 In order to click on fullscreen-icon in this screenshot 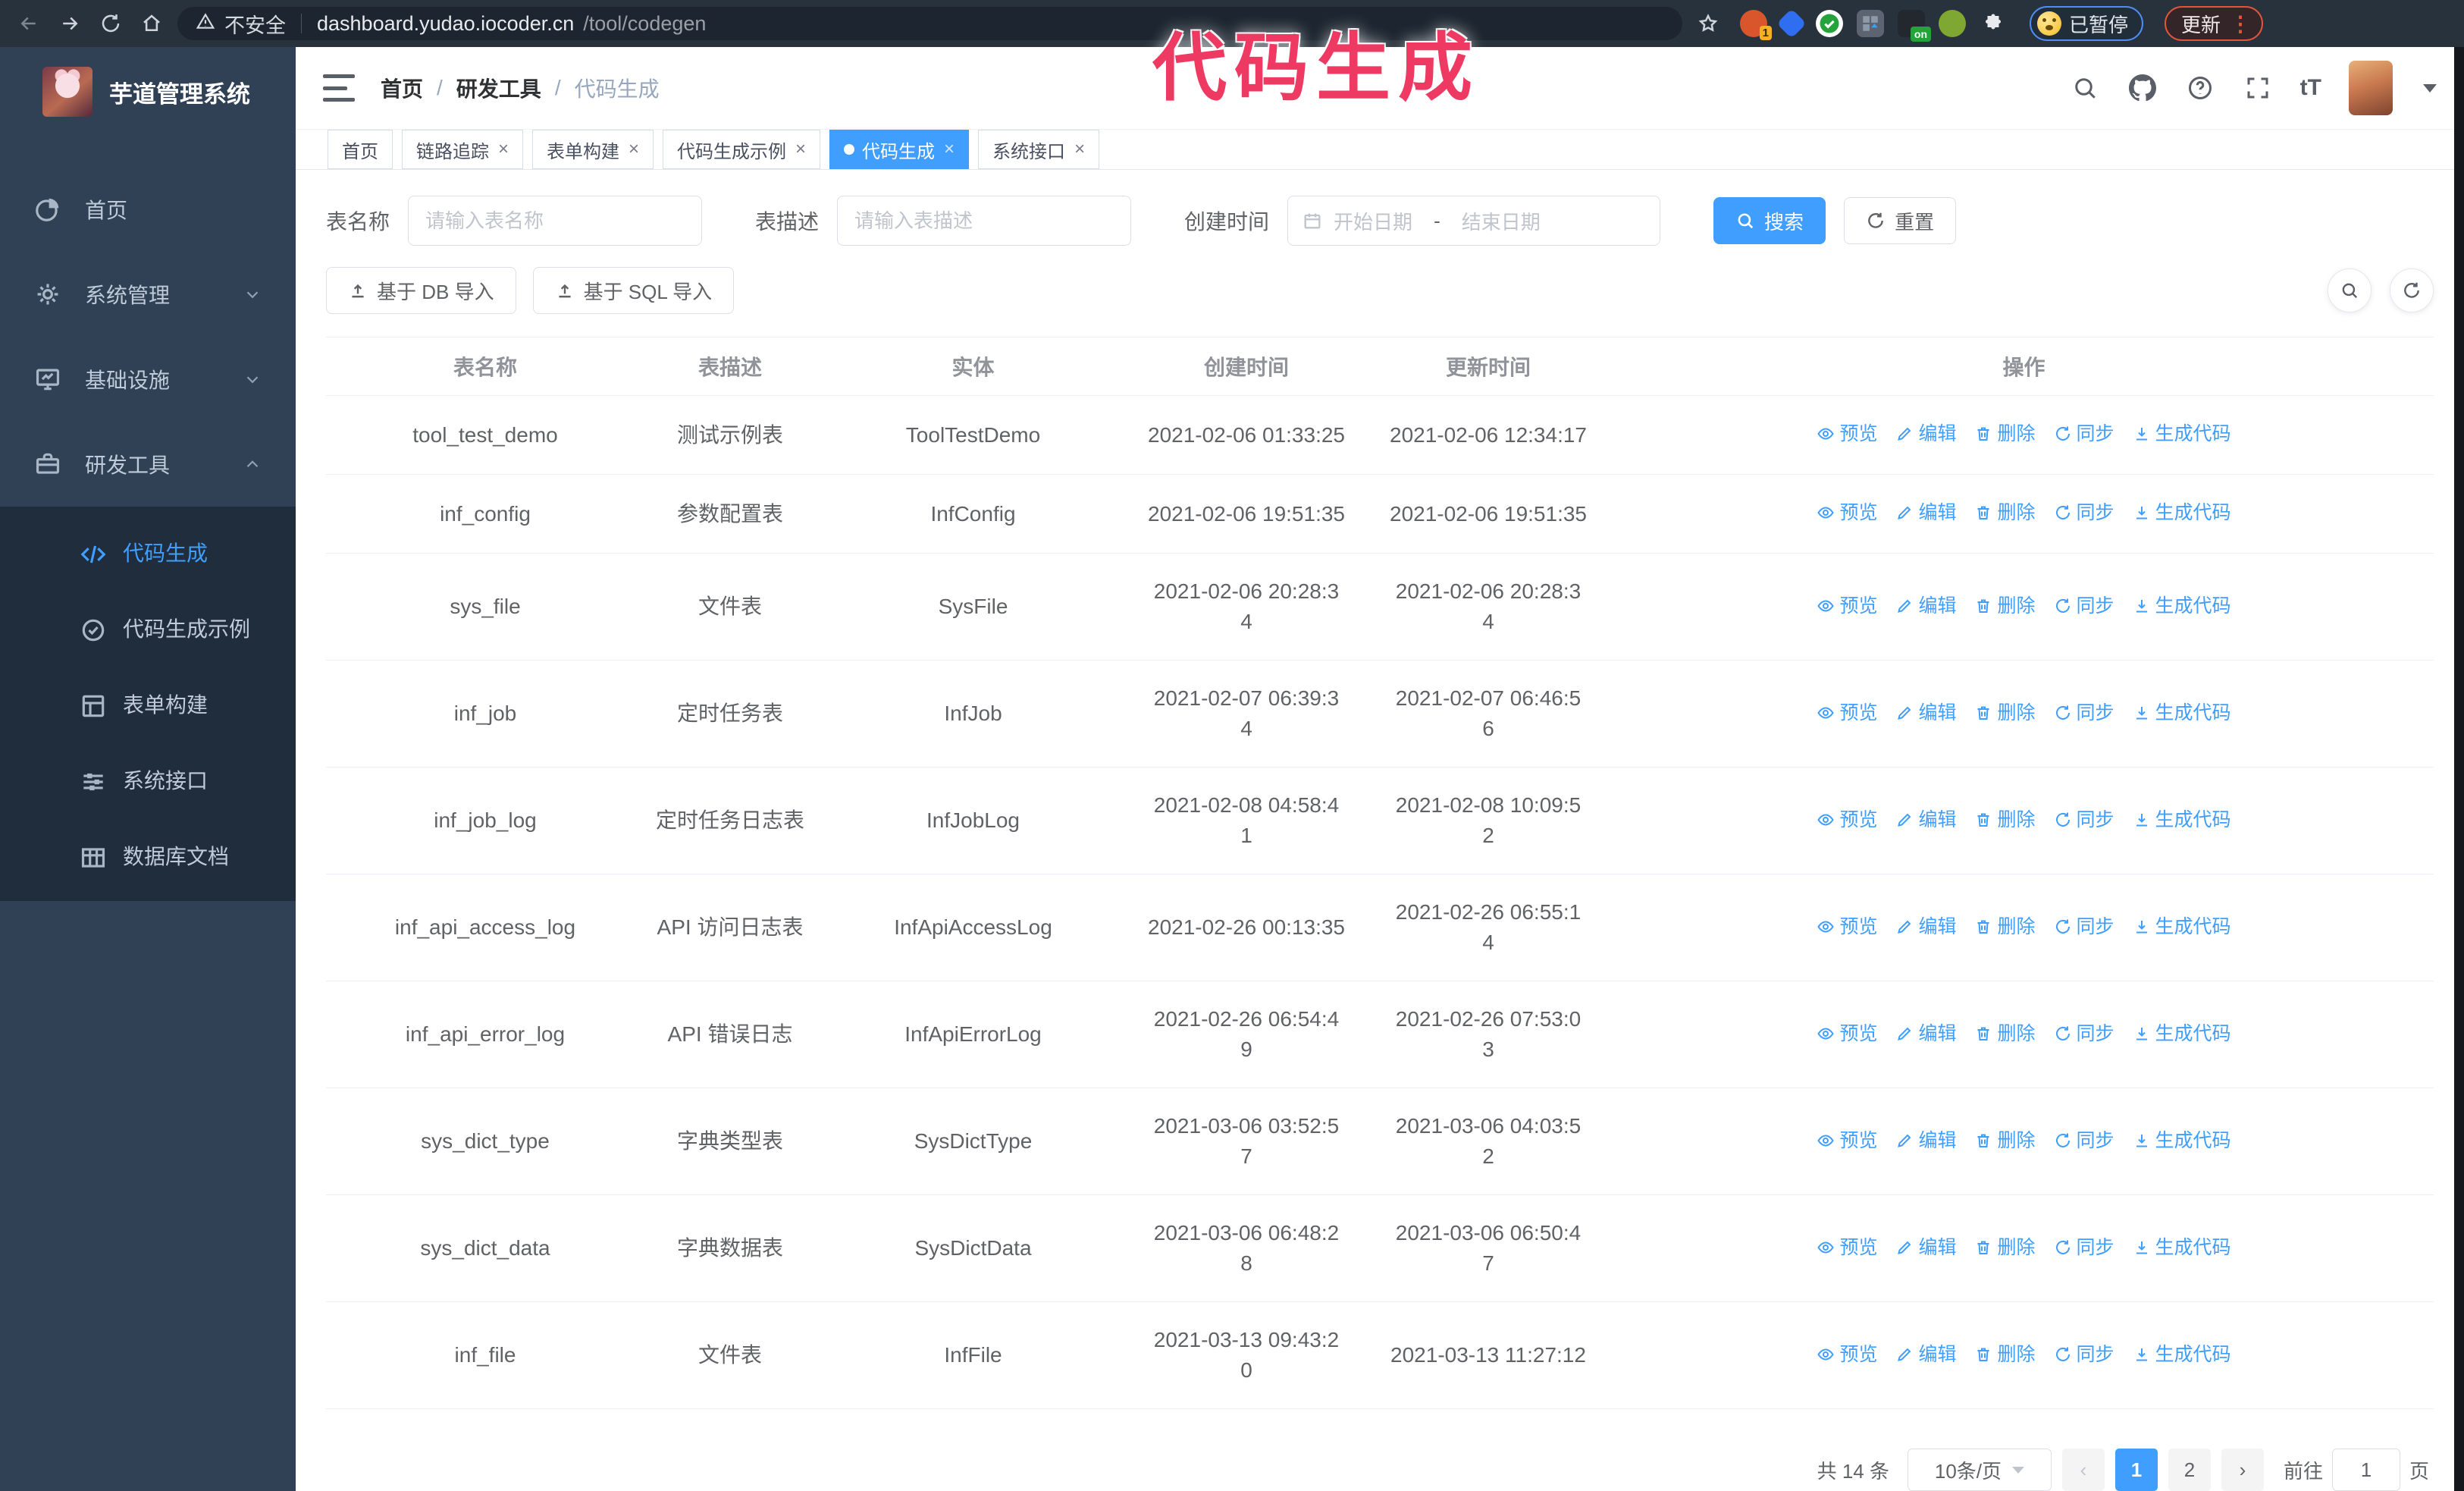, I will do `click(2258, 88)`.